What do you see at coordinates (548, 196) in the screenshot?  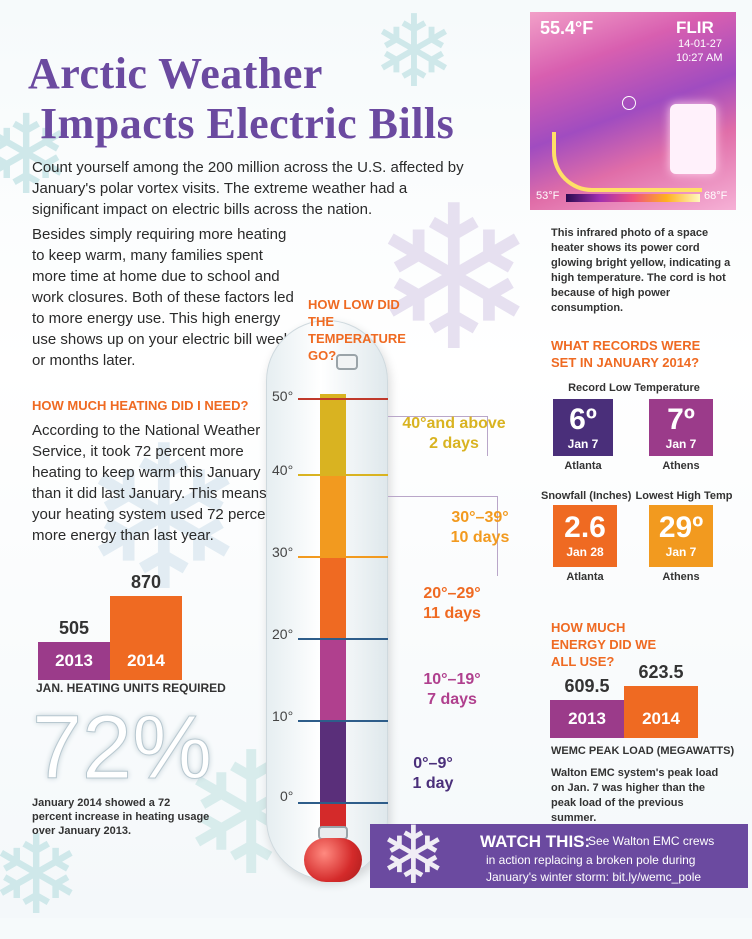 I see `scale-low: 53°F` at bounding box center [548, 196].